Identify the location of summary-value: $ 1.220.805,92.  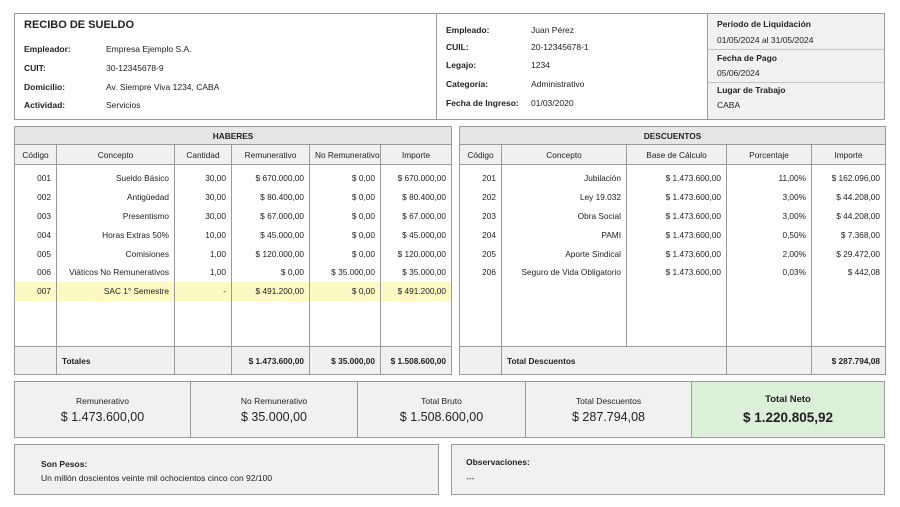
(788, 417).